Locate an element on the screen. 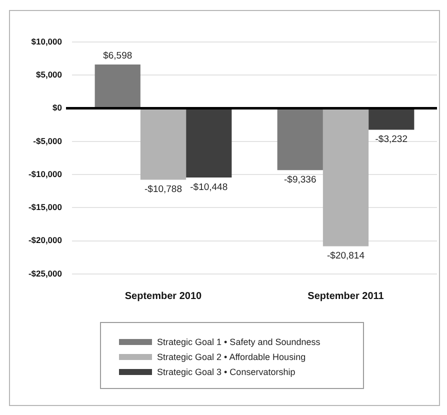  y-tick-label: -$10,000 is located at coordinates (45, 173).